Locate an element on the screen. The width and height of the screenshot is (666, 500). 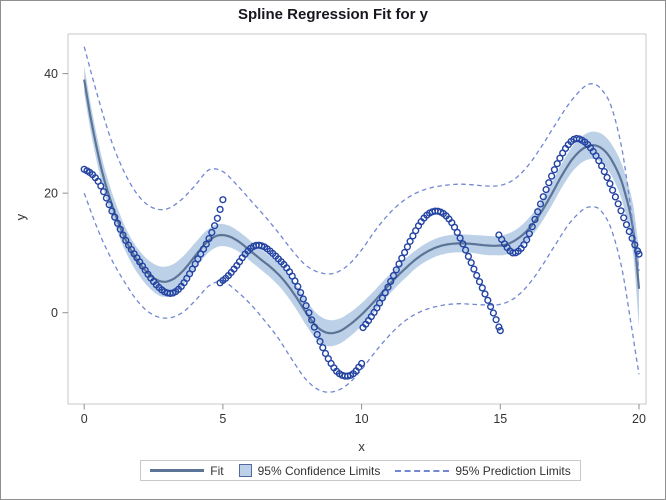
y-axis-label: y is located at coordinates (20, 216).